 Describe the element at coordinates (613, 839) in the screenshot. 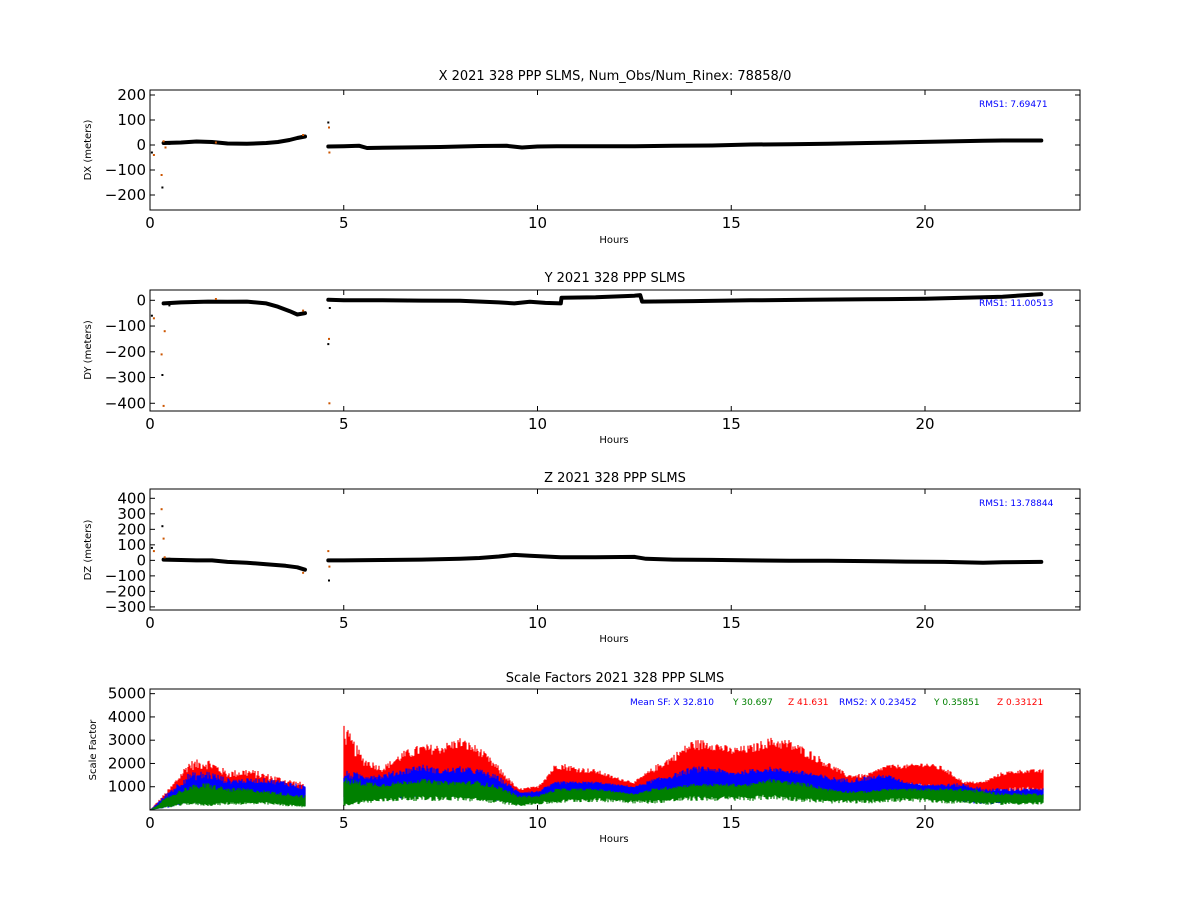

I see `sf-xlabel: Hours` at that location.